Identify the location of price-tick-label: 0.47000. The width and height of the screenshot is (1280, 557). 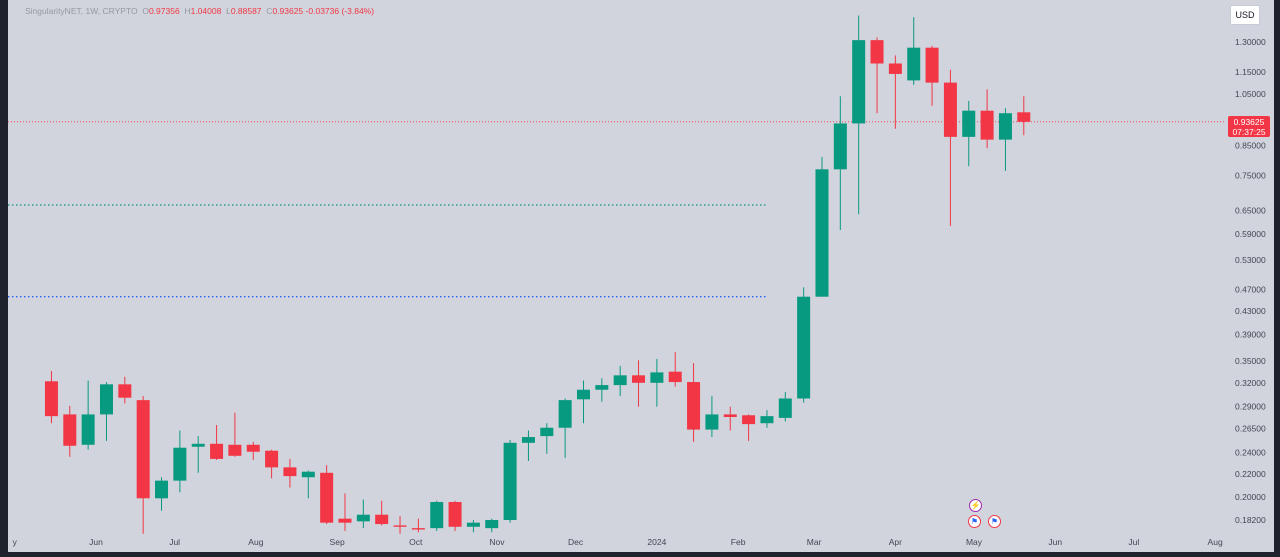
(1250, 289).